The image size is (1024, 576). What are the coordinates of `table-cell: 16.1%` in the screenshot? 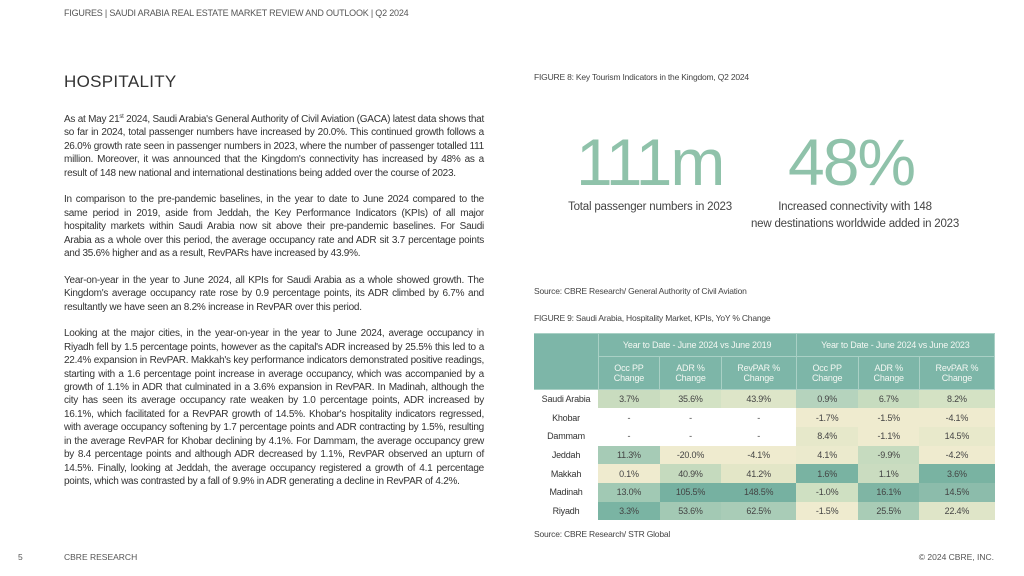 It's located at (889, 492).